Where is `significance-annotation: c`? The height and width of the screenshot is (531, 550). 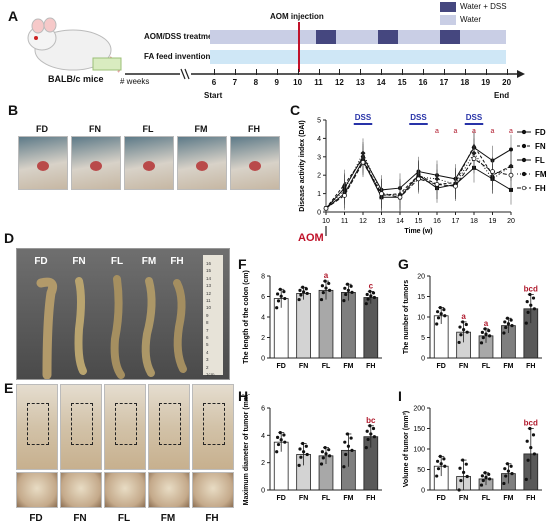 significance-annotation: c is located at coordinates (371, 285).